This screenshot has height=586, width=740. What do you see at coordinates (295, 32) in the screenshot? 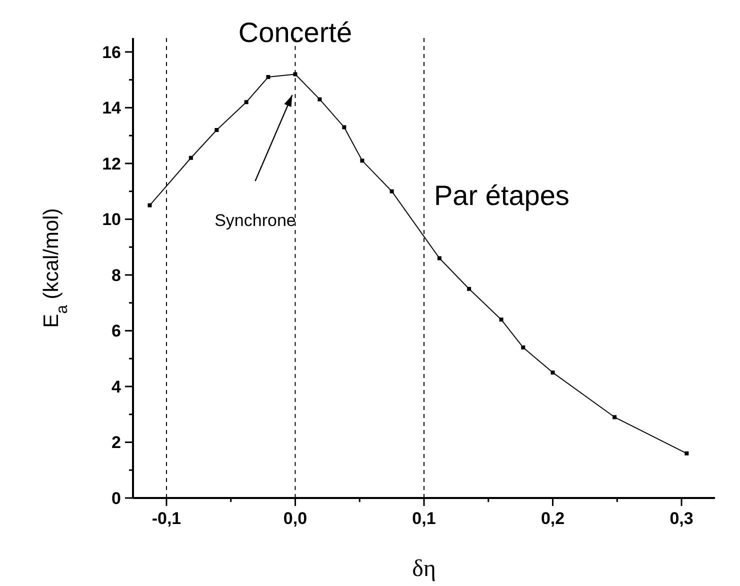
I see `annotation: Concerté` at bounding box center [295, 32].